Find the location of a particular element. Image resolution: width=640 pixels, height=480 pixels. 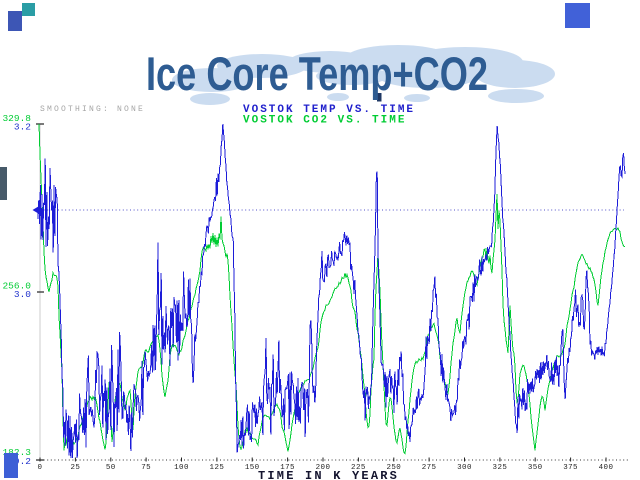

svg-text: 250 is located at coordinates (393, 468).